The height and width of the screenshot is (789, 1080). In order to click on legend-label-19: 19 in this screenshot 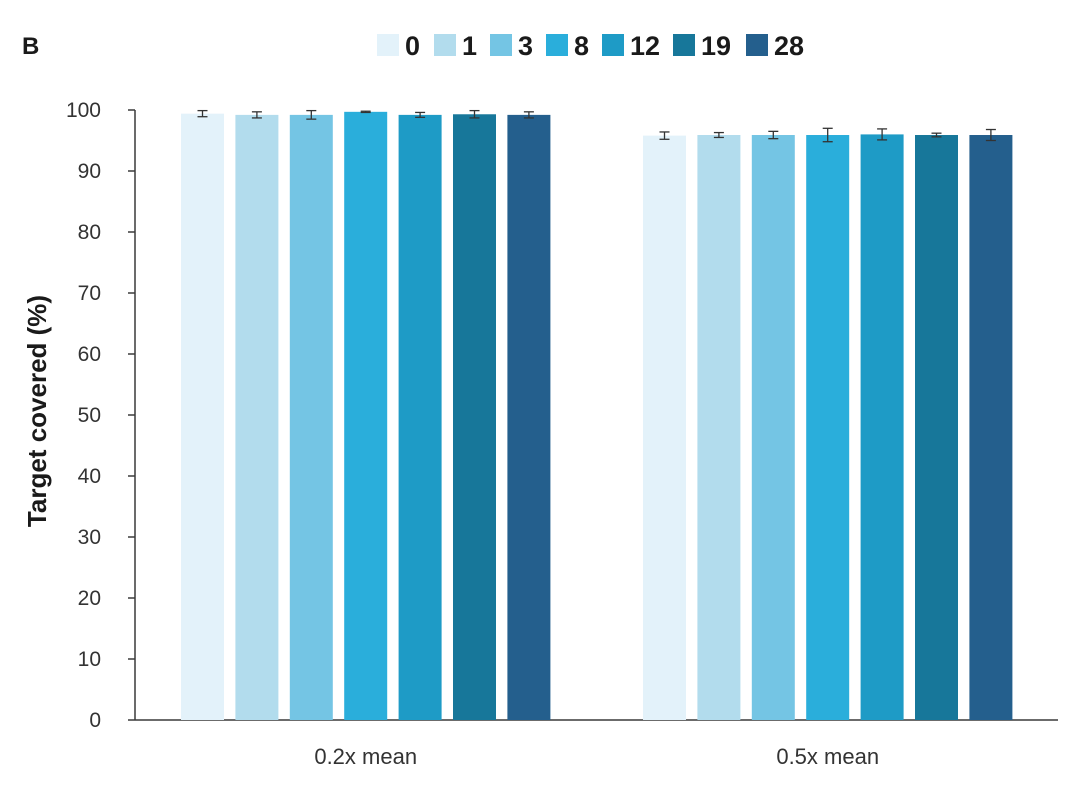, I will do `click(716, 46)`.